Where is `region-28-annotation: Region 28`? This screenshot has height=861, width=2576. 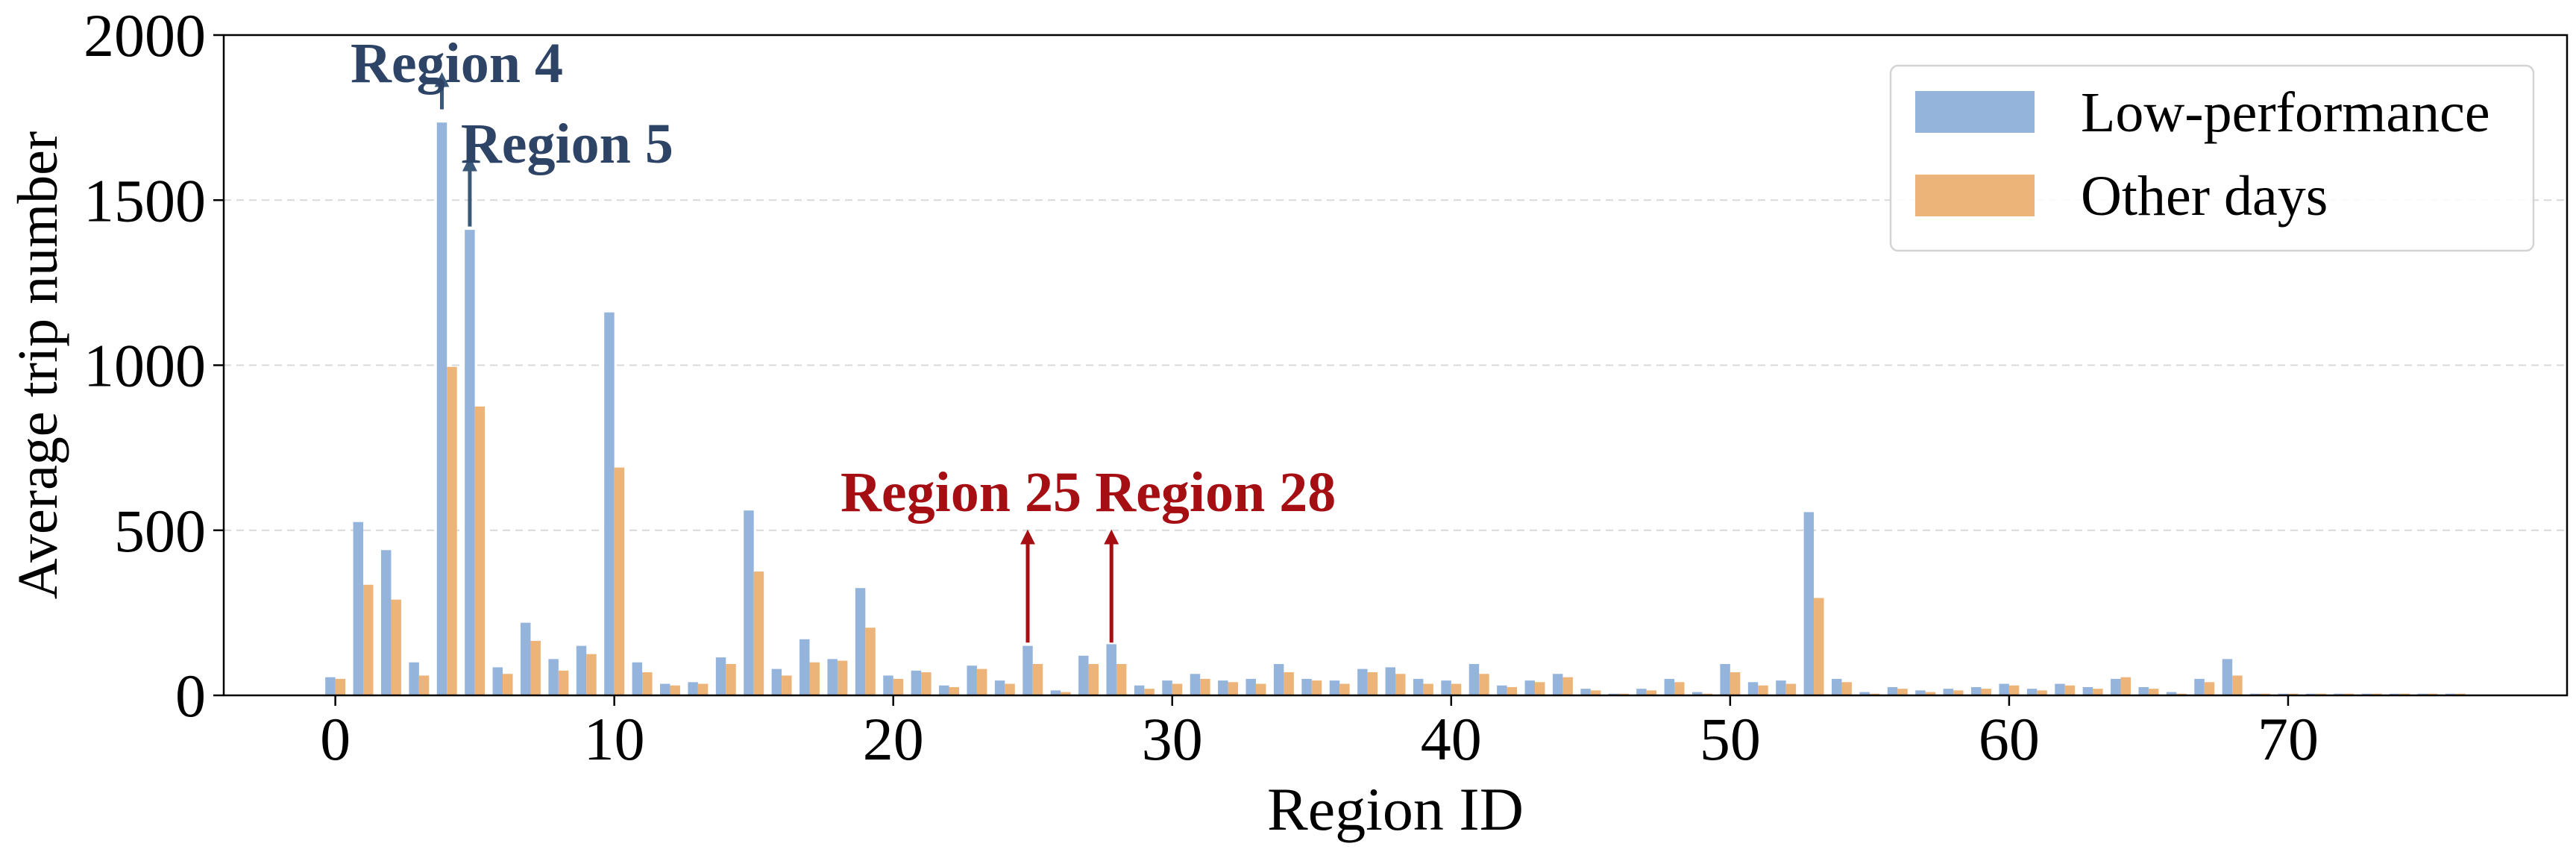 region-28-annotation: Region 28 is located at coordinates (1216, 492).